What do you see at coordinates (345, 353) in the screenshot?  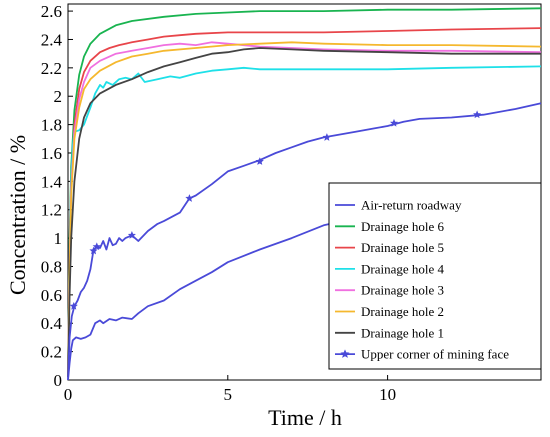 I see `legend-marker-upper-corner-of-mining-face` at bounding box center [345, 353].